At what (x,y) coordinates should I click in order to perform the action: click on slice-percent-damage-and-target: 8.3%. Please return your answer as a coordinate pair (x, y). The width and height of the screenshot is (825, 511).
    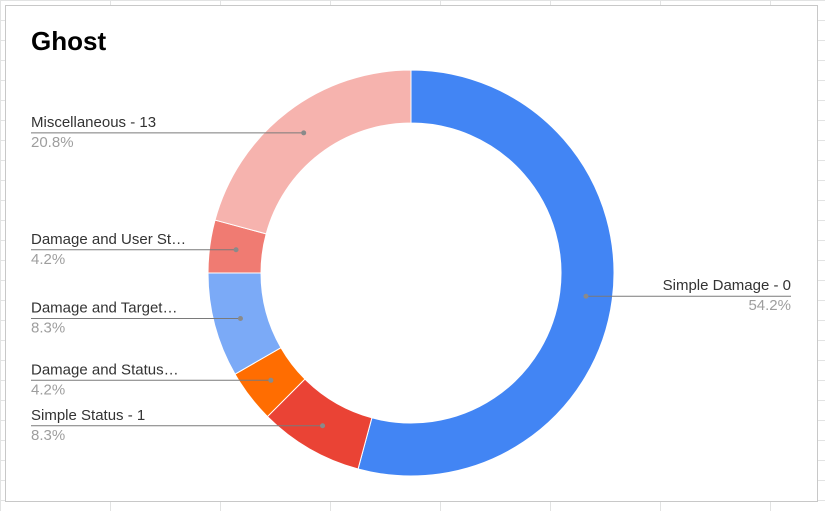
    Looking at the image, I should click on (48, 328).